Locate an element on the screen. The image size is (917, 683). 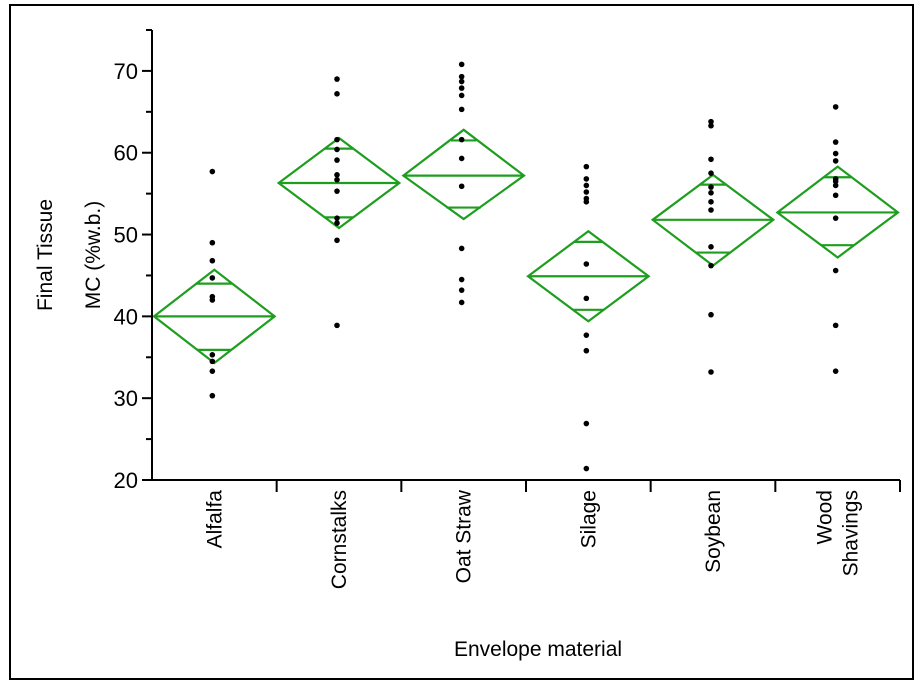
x-category-label: Shavings is located at coordinates (851, 533).